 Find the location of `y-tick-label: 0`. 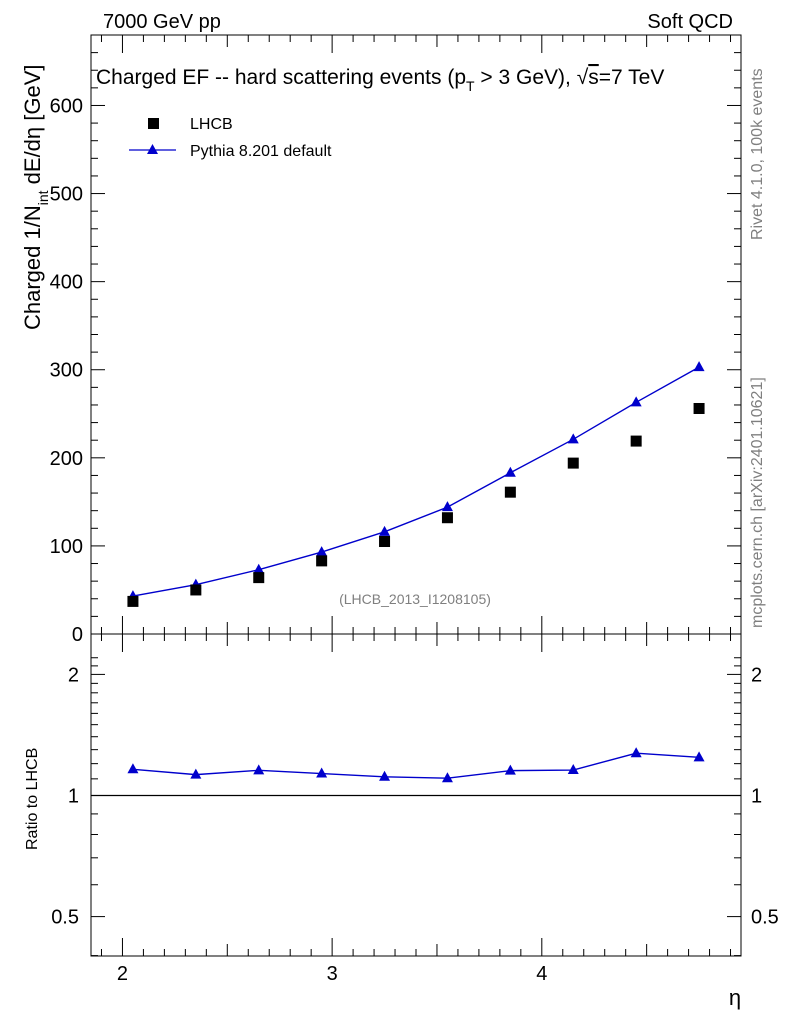

y-tick-label: 0 is located at coordinates (77, 635).